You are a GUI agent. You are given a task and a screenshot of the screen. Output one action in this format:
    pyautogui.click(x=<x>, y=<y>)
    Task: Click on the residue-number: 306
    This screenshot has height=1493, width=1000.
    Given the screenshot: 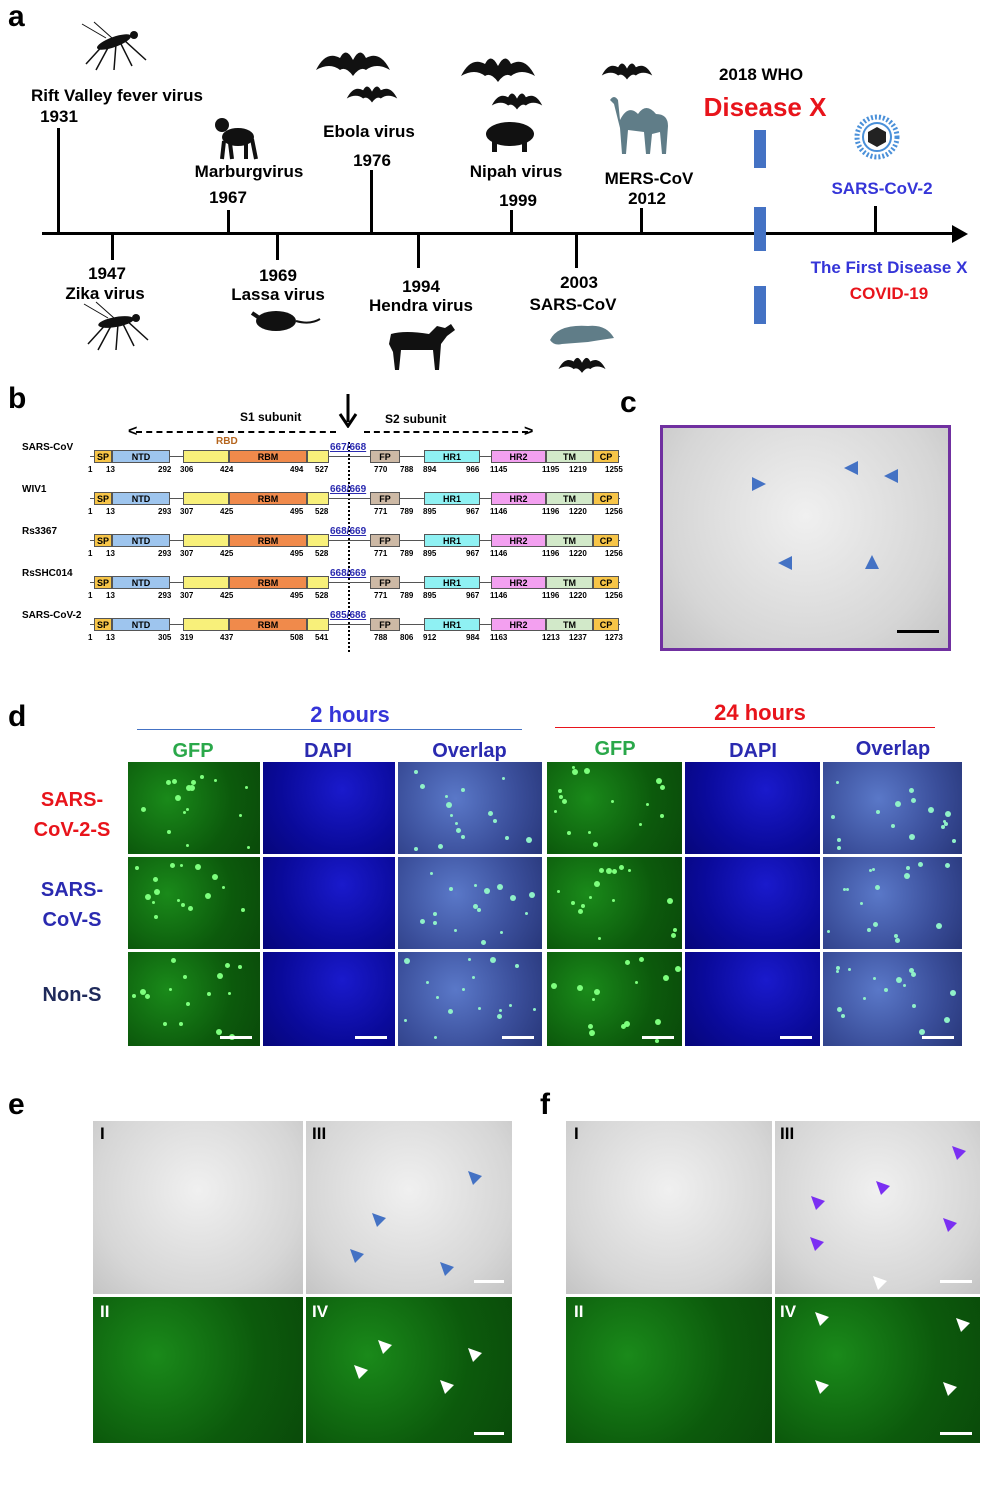 What is the action you would take?
    pyautogui.click(x=187, y=469)
    